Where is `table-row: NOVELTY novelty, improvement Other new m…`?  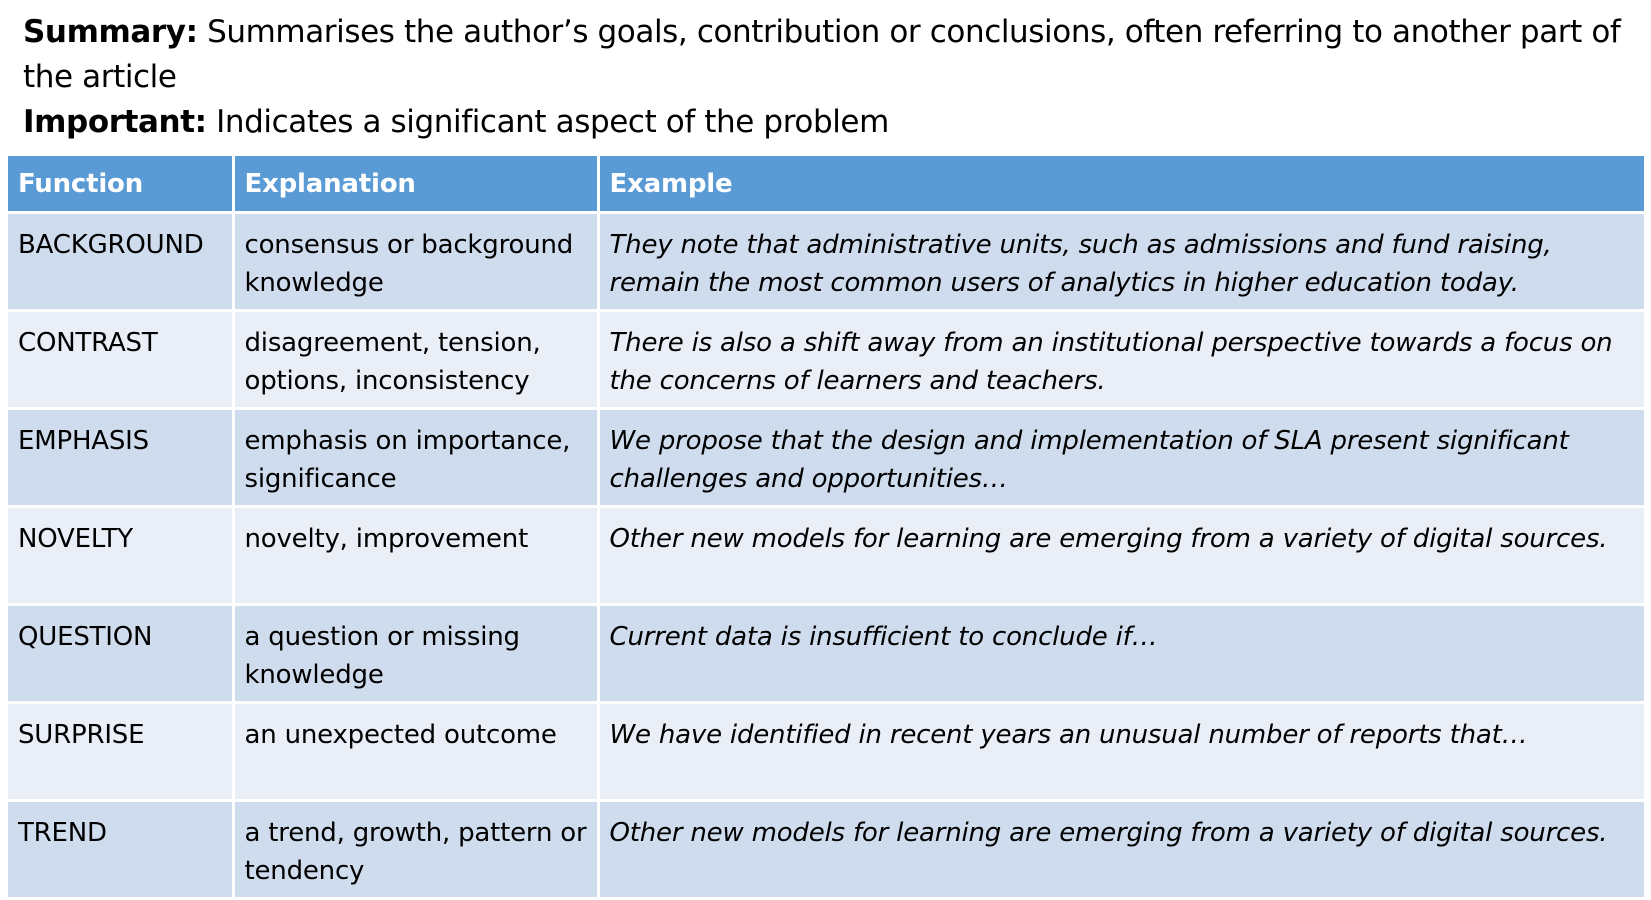
table-row: NOVELTY novelty, improvement Other new m… is located at coordinates (826, 556).